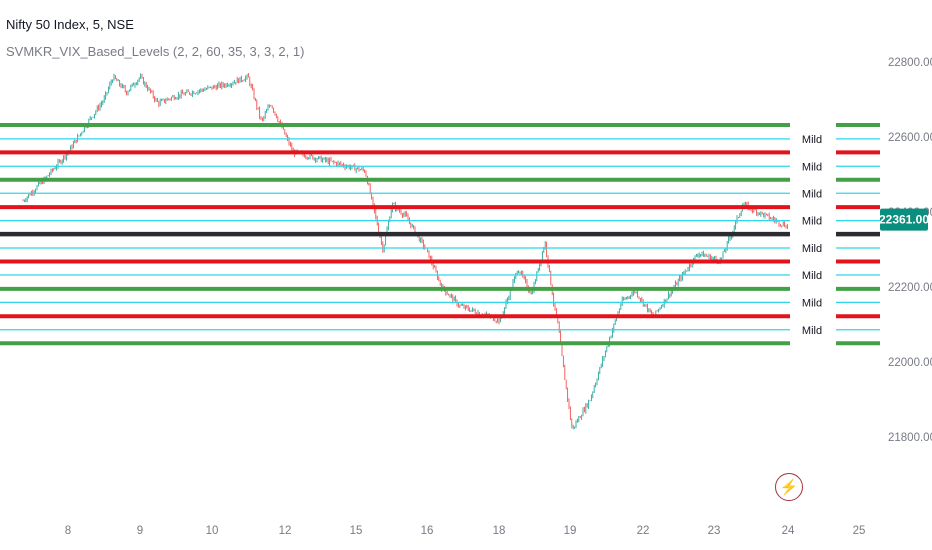 This screenshot has height=550, width=932. What do you see at coordinates (70, 24) in the screenshot?
I see `chart-title: Nifty 50 Index, 5, NSE` at bounding box center [70, 24].